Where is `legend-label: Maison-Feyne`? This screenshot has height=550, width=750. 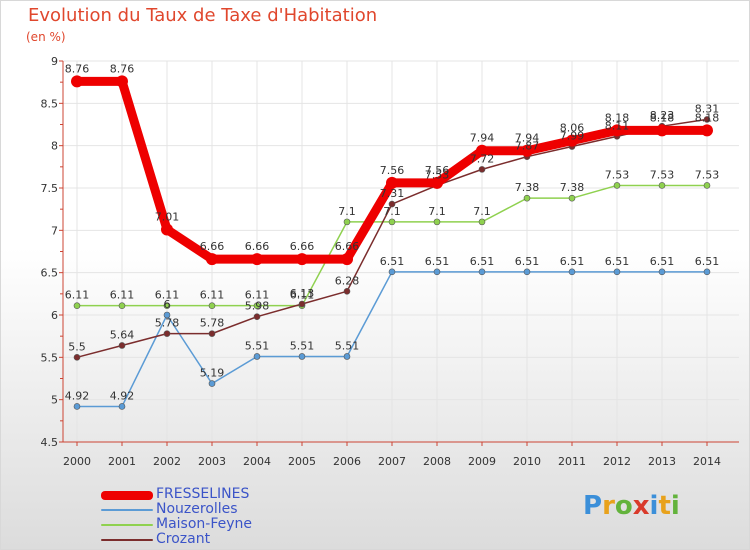
legend-label: Maison-Feyne is located at coordinates (204, 524).